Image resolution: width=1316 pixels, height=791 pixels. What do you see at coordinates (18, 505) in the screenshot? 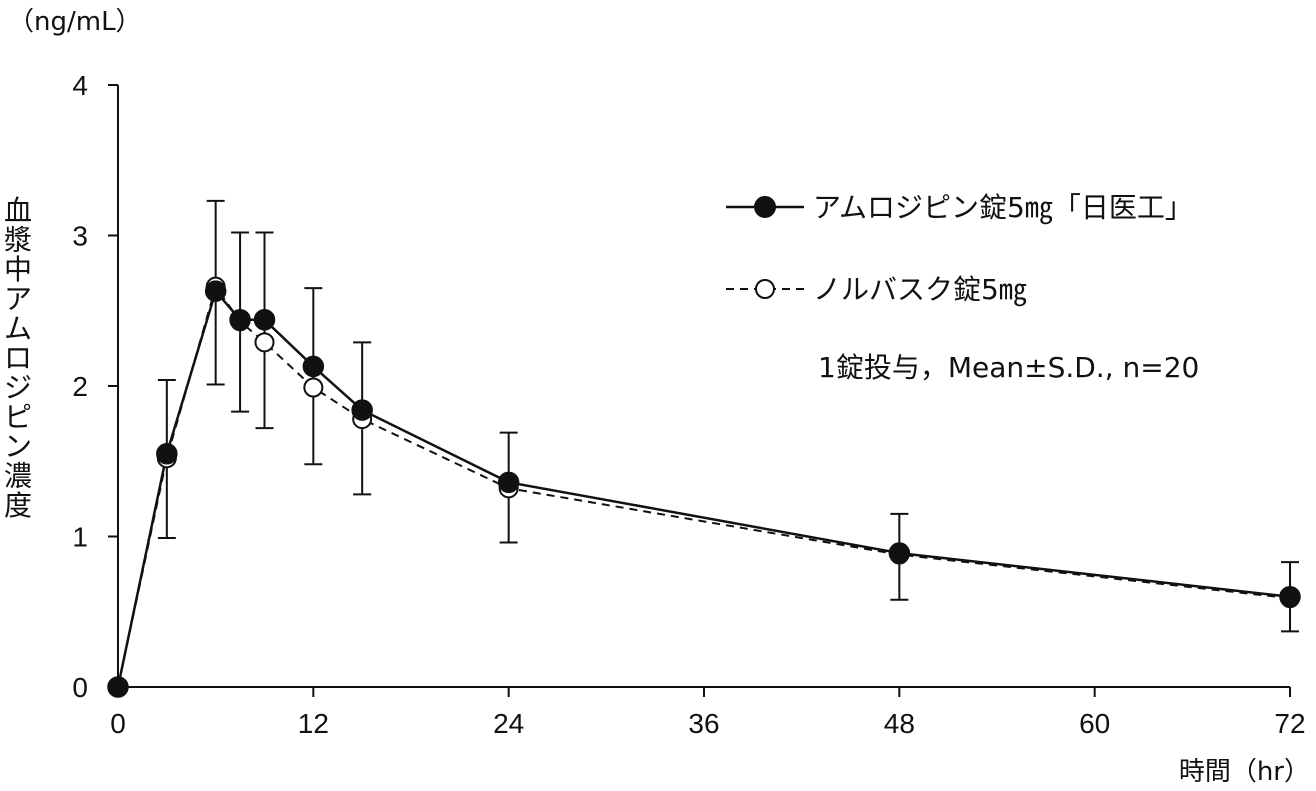
I see `y-axis-label-char: 度` at bounding box center [18, 505].